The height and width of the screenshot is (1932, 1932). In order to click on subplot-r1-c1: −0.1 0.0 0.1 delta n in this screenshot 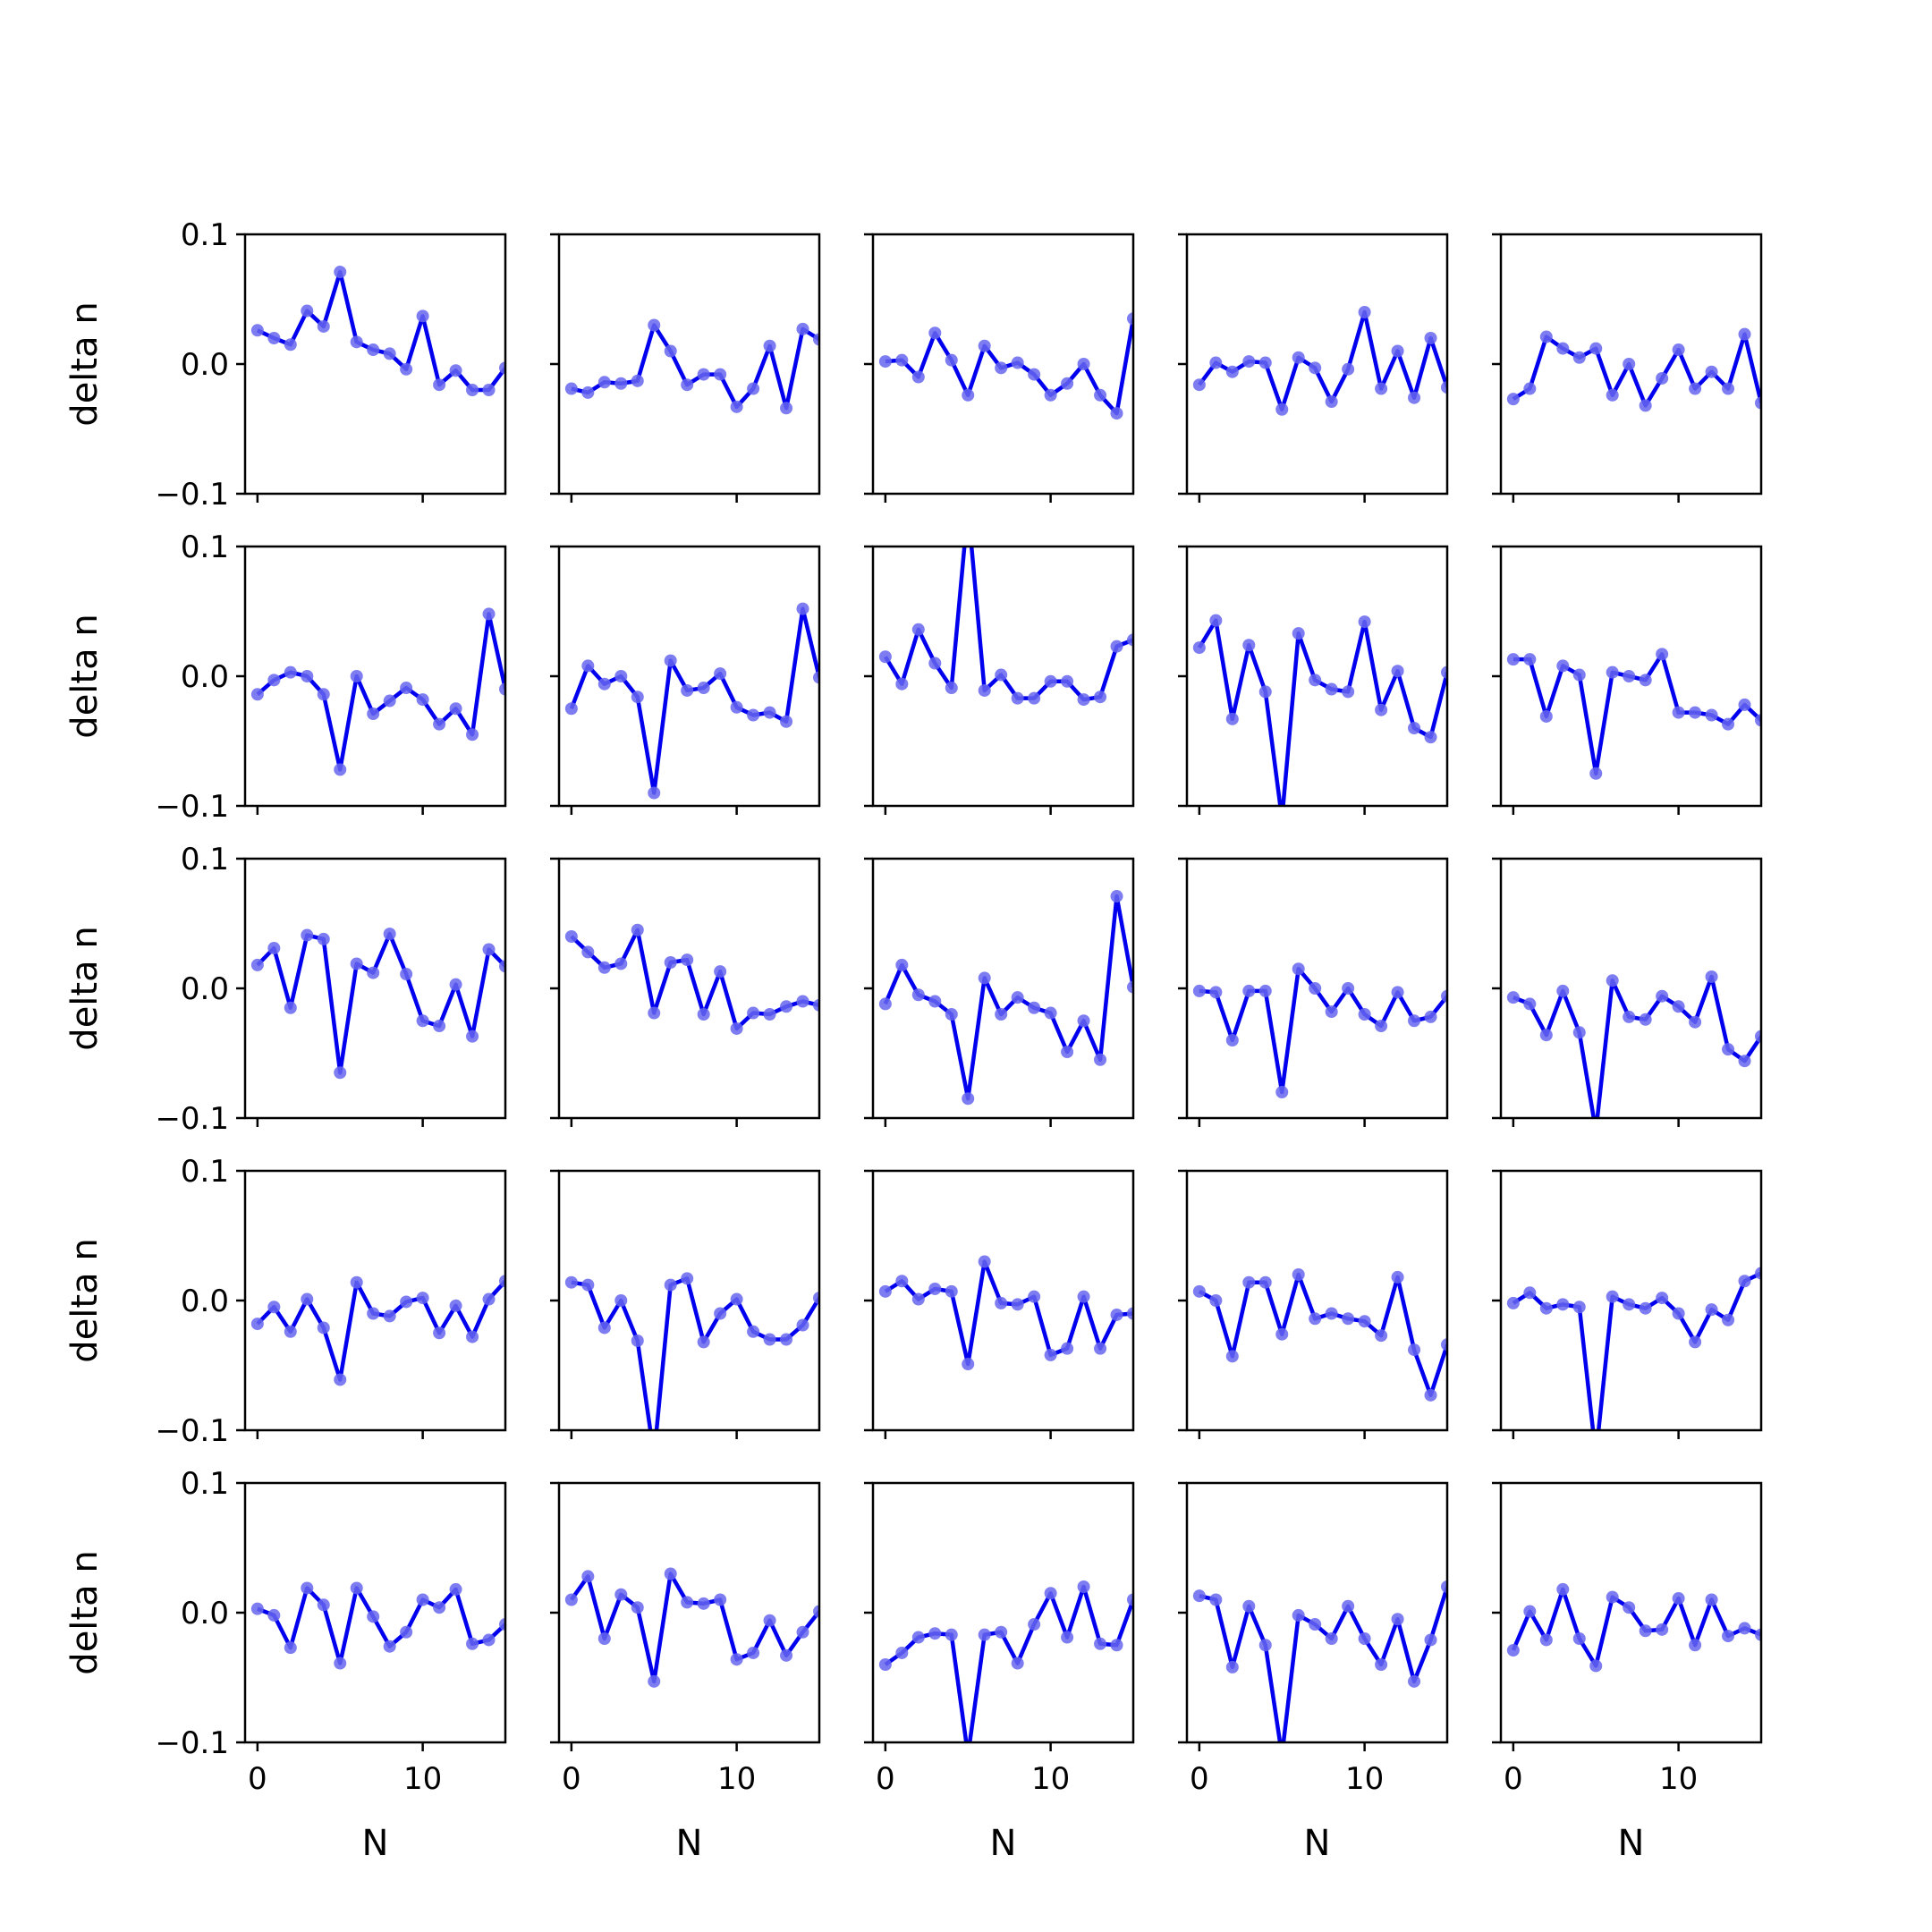, I will do `click(285, 365)`.